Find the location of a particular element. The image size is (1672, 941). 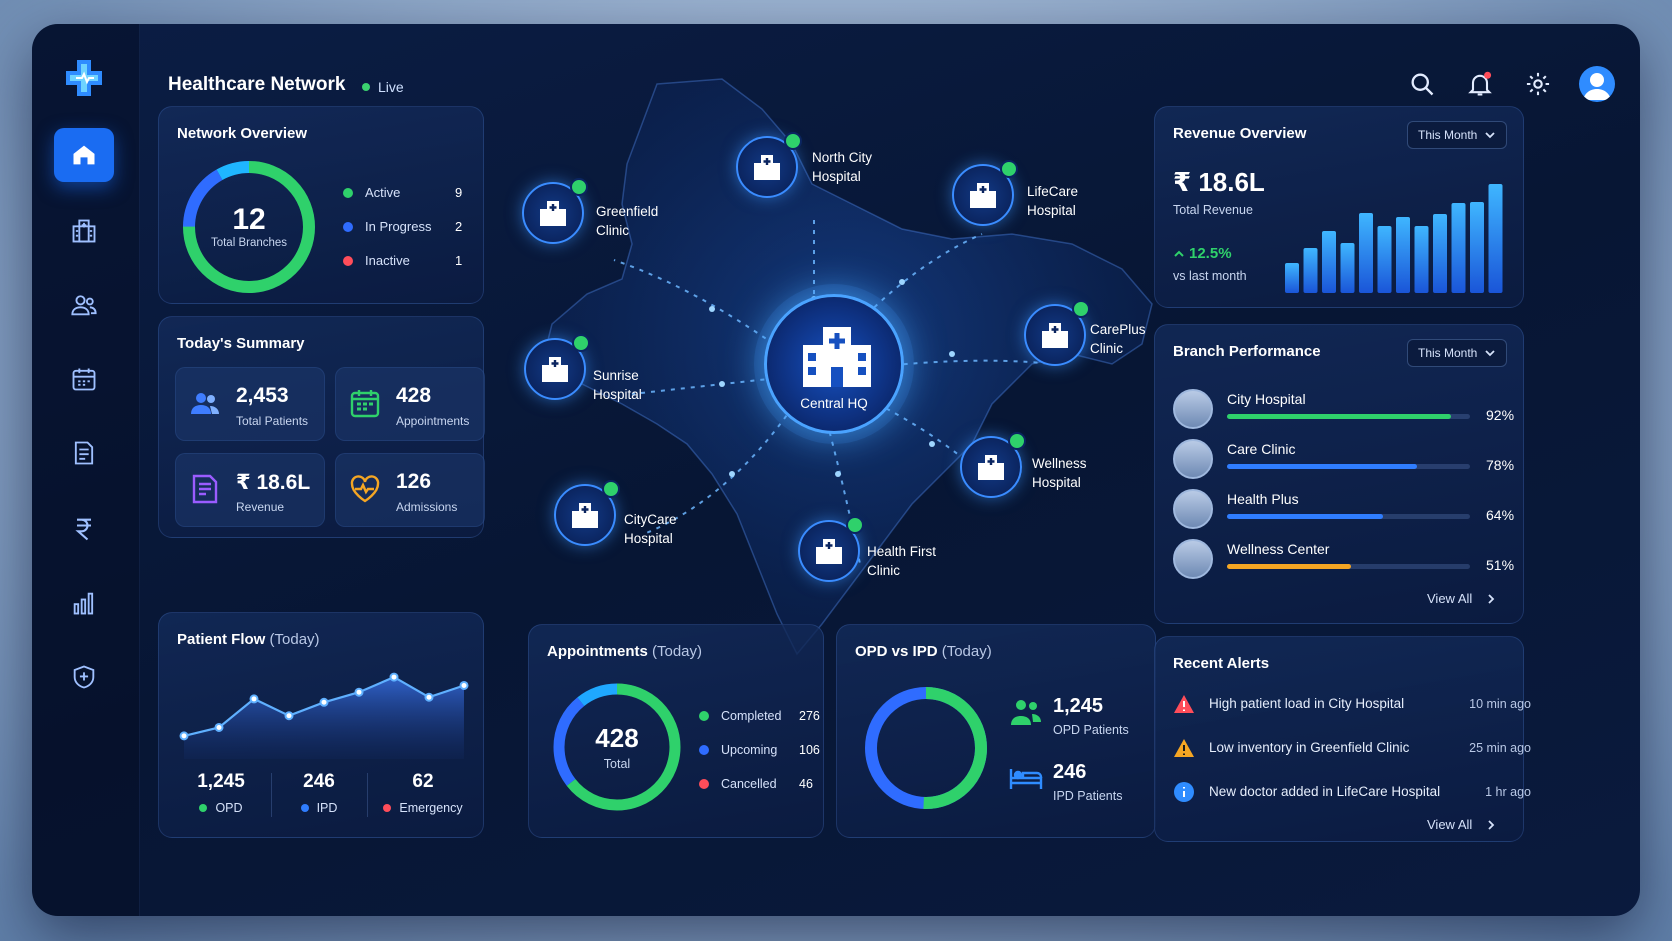

rupee-icon is located at coordinates (83, 529).